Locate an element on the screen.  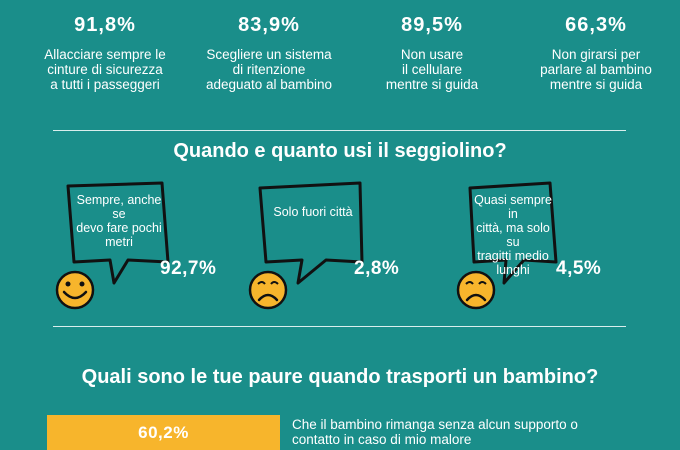
answer-percentage: 92,7% is located at coordinates (188, 268).